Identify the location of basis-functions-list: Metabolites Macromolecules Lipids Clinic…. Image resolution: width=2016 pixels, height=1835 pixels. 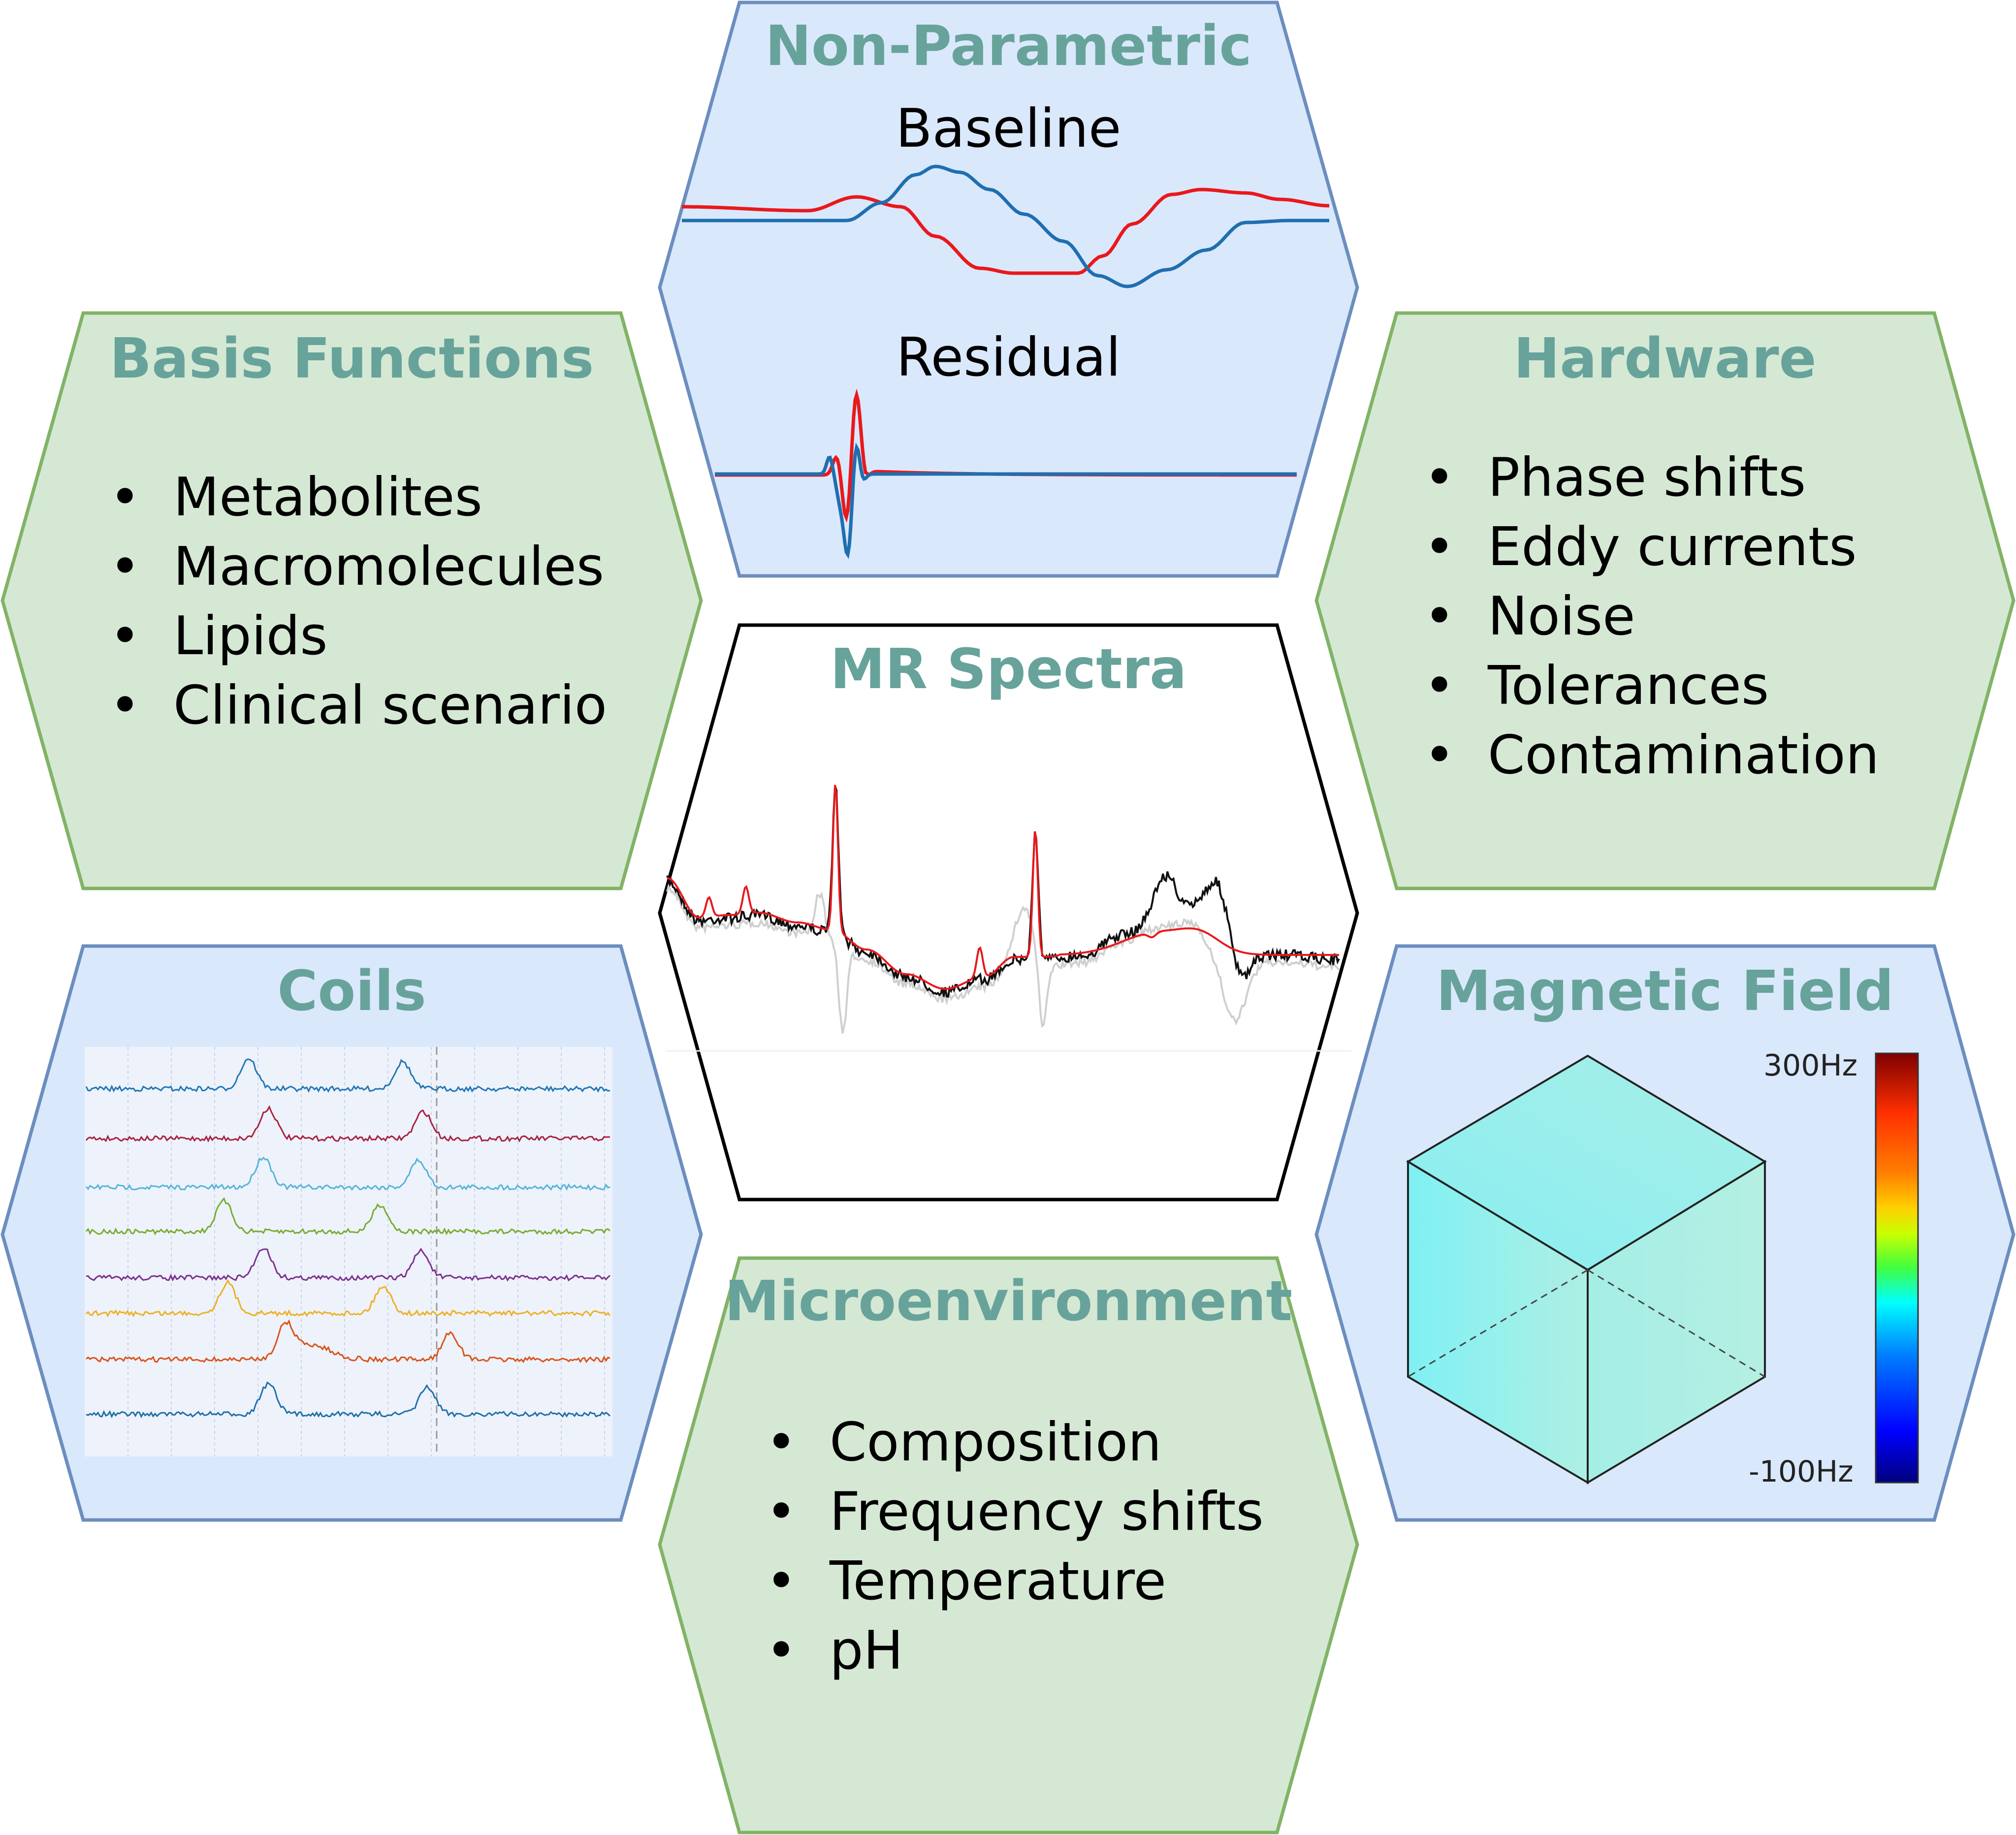
(358, 601).